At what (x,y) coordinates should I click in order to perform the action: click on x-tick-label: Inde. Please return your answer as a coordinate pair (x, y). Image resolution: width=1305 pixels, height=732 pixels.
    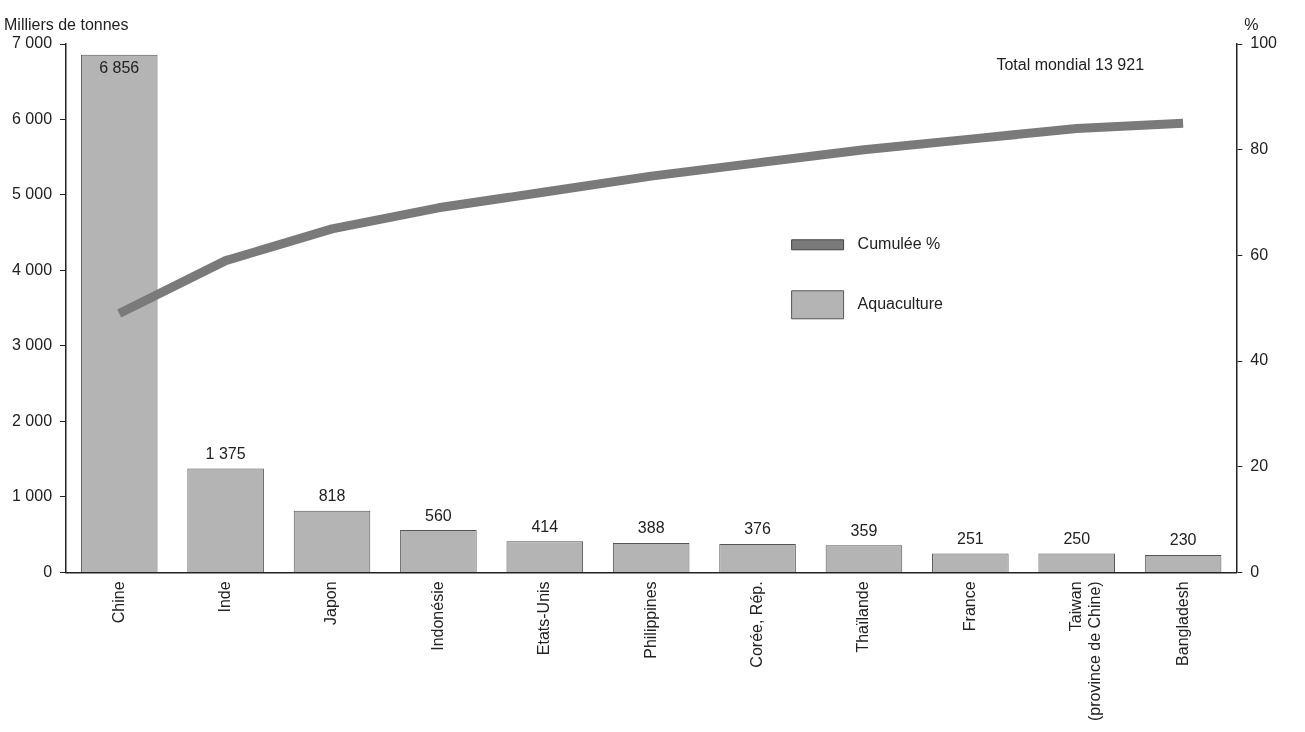
    Looking at the image, I should click on (225, 597).